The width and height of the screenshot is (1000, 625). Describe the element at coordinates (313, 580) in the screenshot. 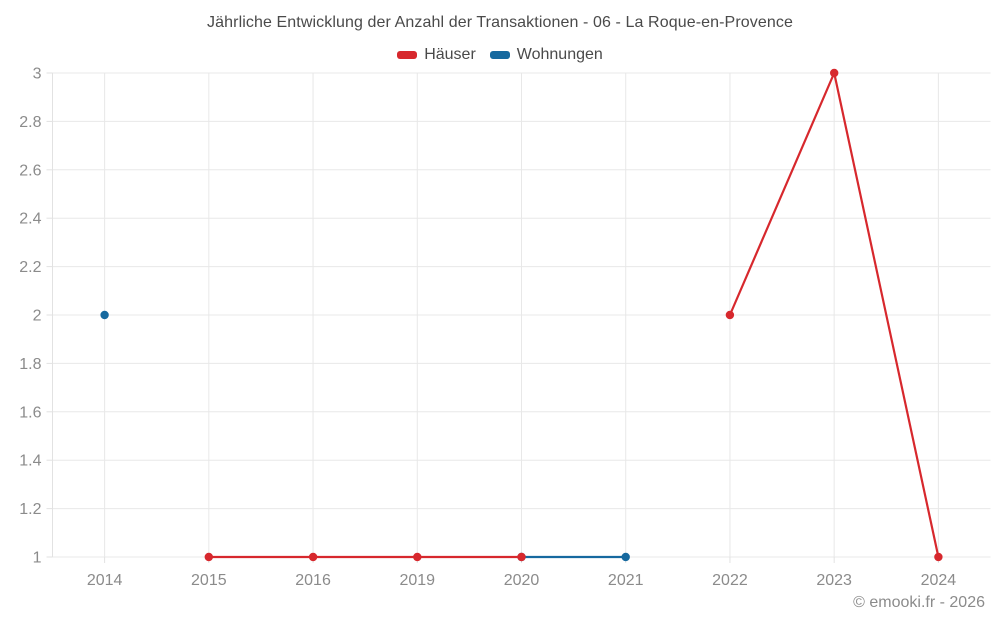

I see `x-axis-label: 2016` at that location.